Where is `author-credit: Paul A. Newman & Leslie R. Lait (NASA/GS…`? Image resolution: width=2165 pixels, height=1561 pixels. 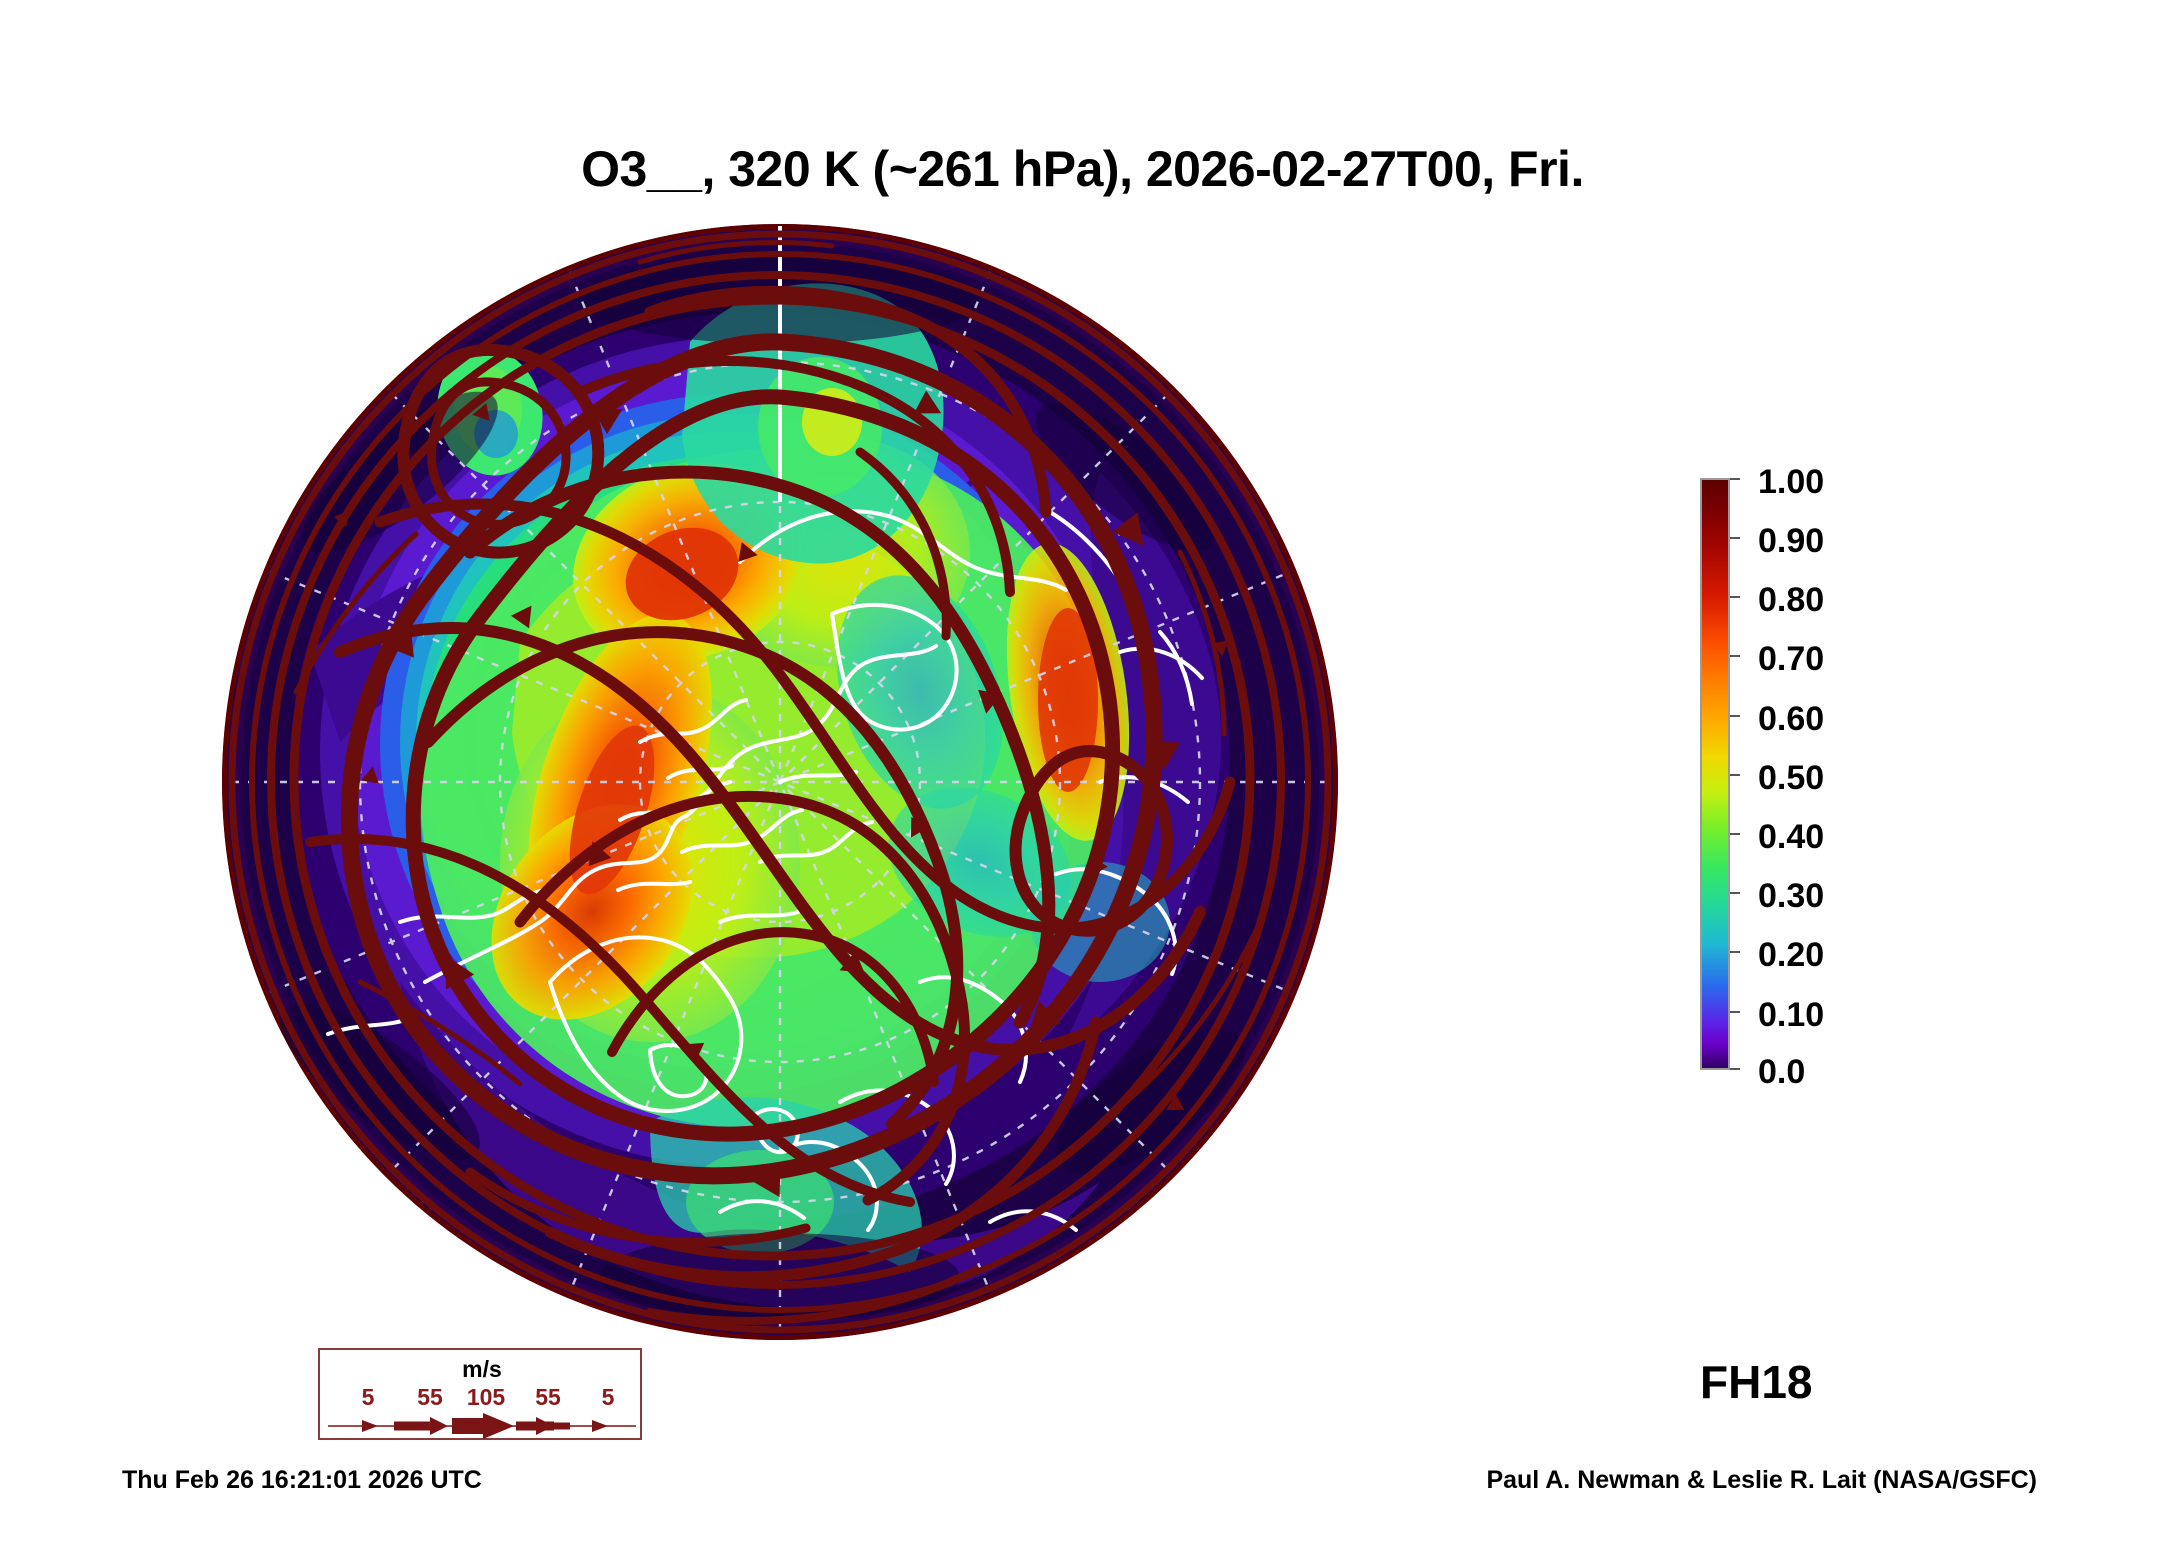
author-credit: Paul A. Newman & Leslie R. Lait (NASA/GS… is located at coordinates (1761, 1480).